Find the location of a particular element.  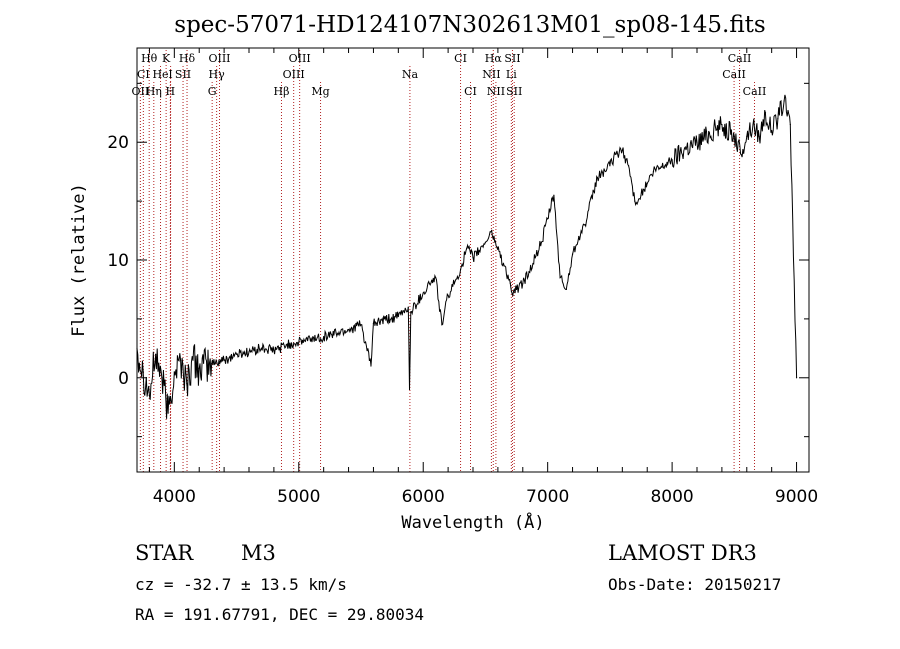

x-tick-label-8000: 8000 is located at coordinates (671, 497).